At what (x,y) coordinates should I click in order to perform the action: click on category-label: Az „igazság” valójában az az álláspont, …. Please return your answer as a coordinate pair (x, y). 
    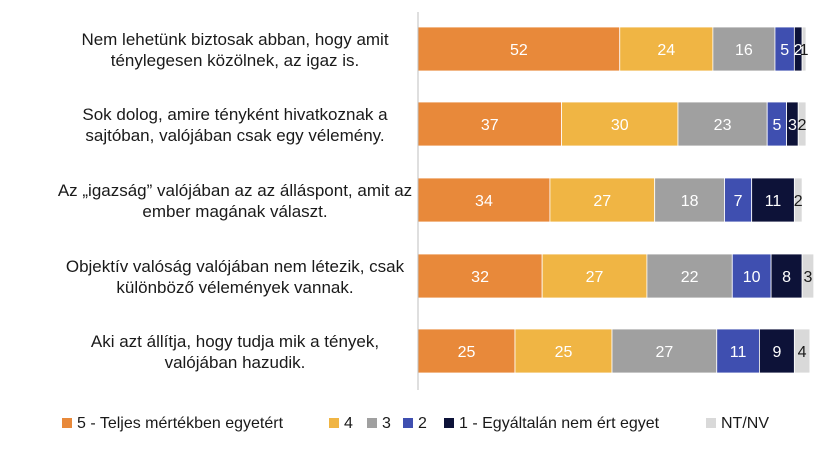
    Looking at the image, I should click on (235, 201).